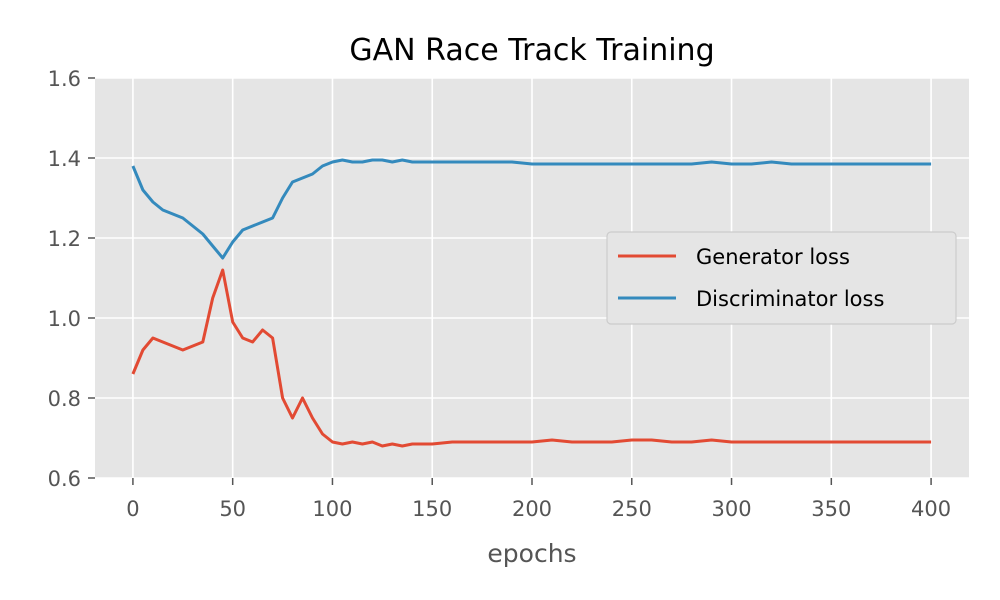 This screenshot has height=600, width=1000. I want to click on x-tick-label: 400, so click(931, 509).